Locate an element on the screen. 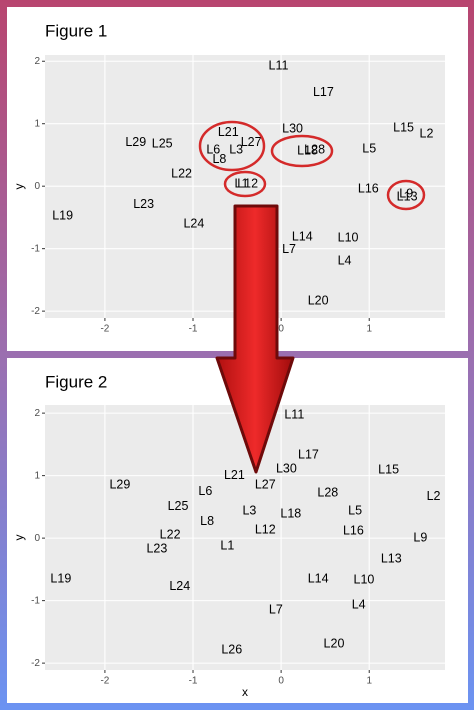 This screenshot has height=710, width=474. figure-title: Figure 1 is located at coordinates (76, 30).